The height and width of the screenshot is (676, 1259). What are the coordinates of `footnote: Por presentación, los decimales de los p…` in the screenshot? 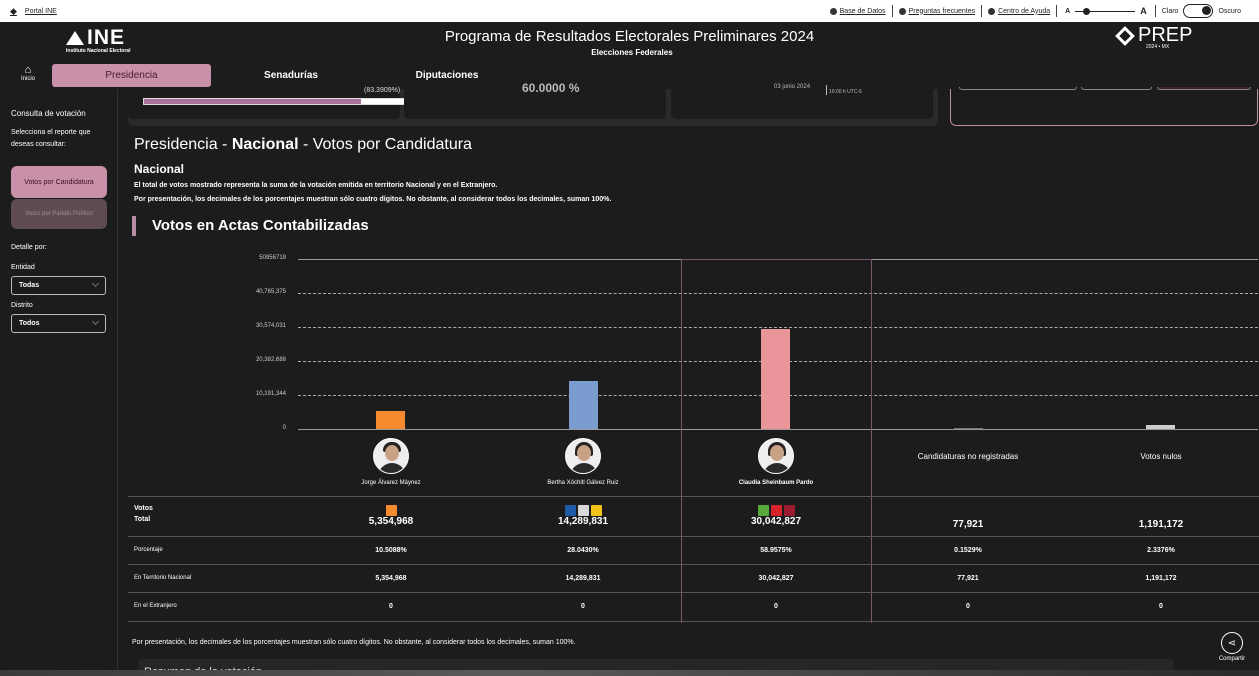 It's located at (354, 642).